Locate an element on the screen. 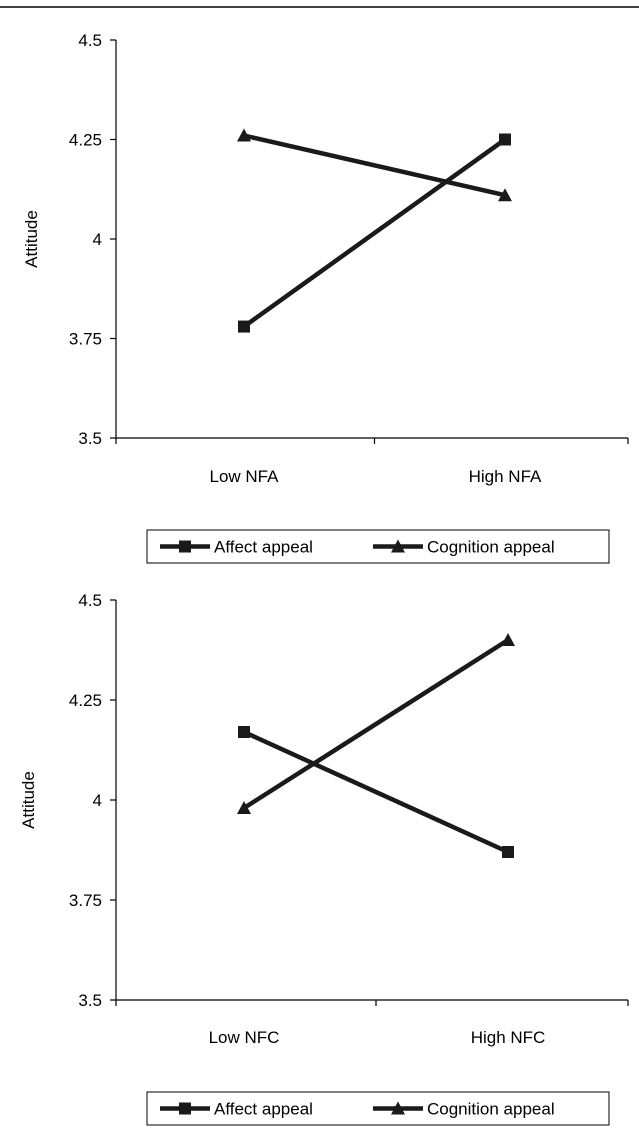 This screenshot has height=1137, width=639. x-tick-label: Low NFC is located at coordinates (244, 1037).